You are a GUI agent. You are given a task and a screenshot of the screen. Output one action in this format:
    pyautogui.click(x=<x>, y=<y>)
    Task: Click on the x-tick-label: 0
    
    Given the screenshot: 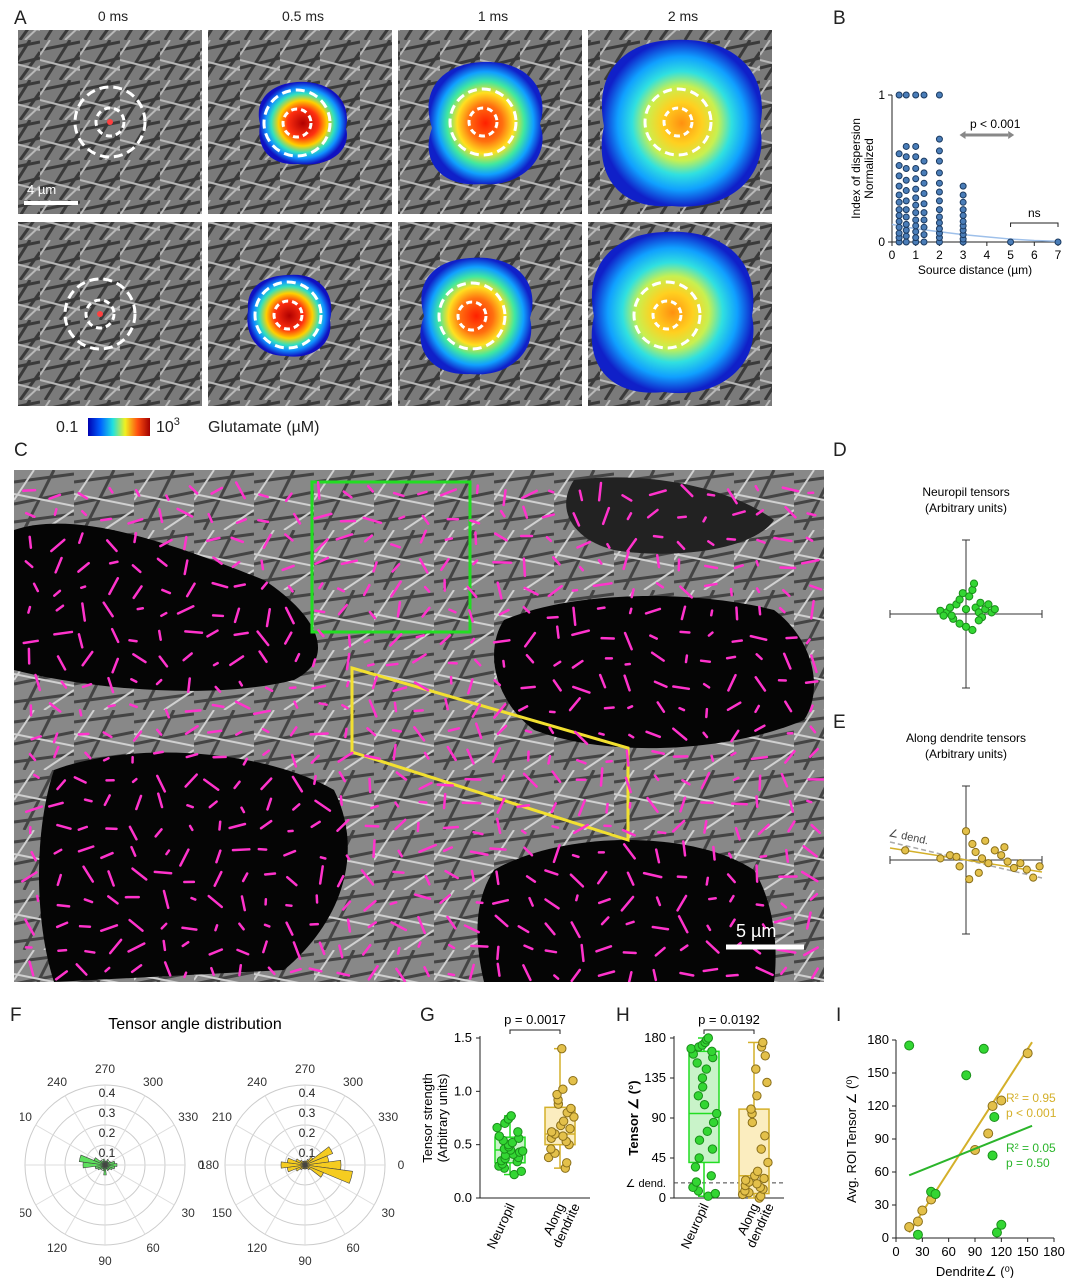 What is the action you would take?
    pyautogui.click(x=892, y=255)
    